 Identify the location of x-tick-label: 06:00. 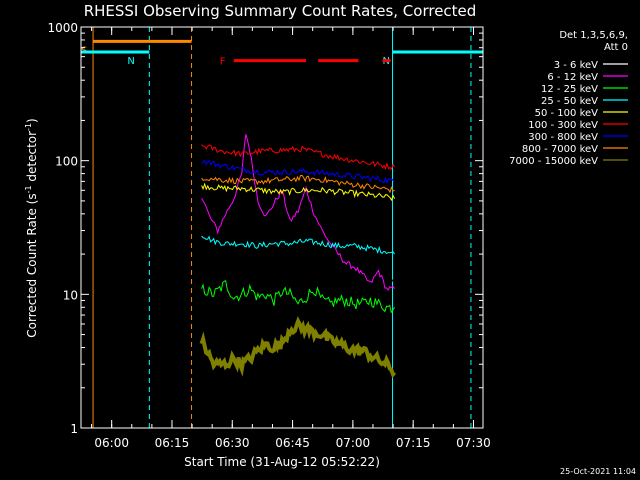
(111, 443).